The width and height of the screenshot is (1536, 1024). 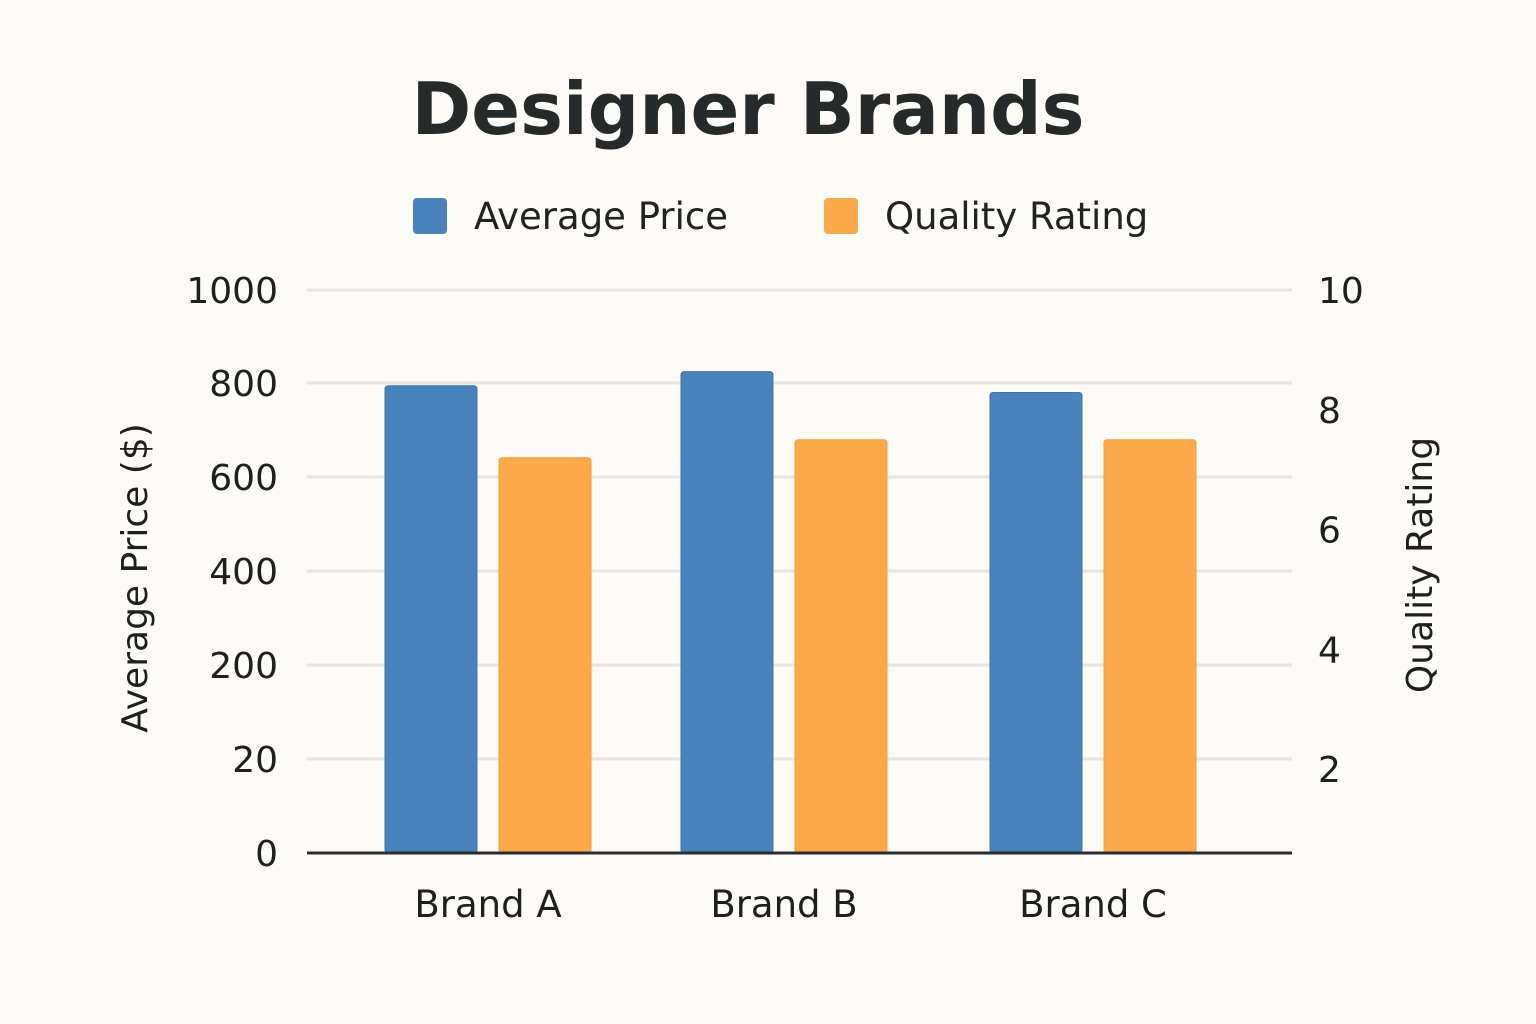 I want to click on left-tick-label: 20, so click(x=255, y=760).